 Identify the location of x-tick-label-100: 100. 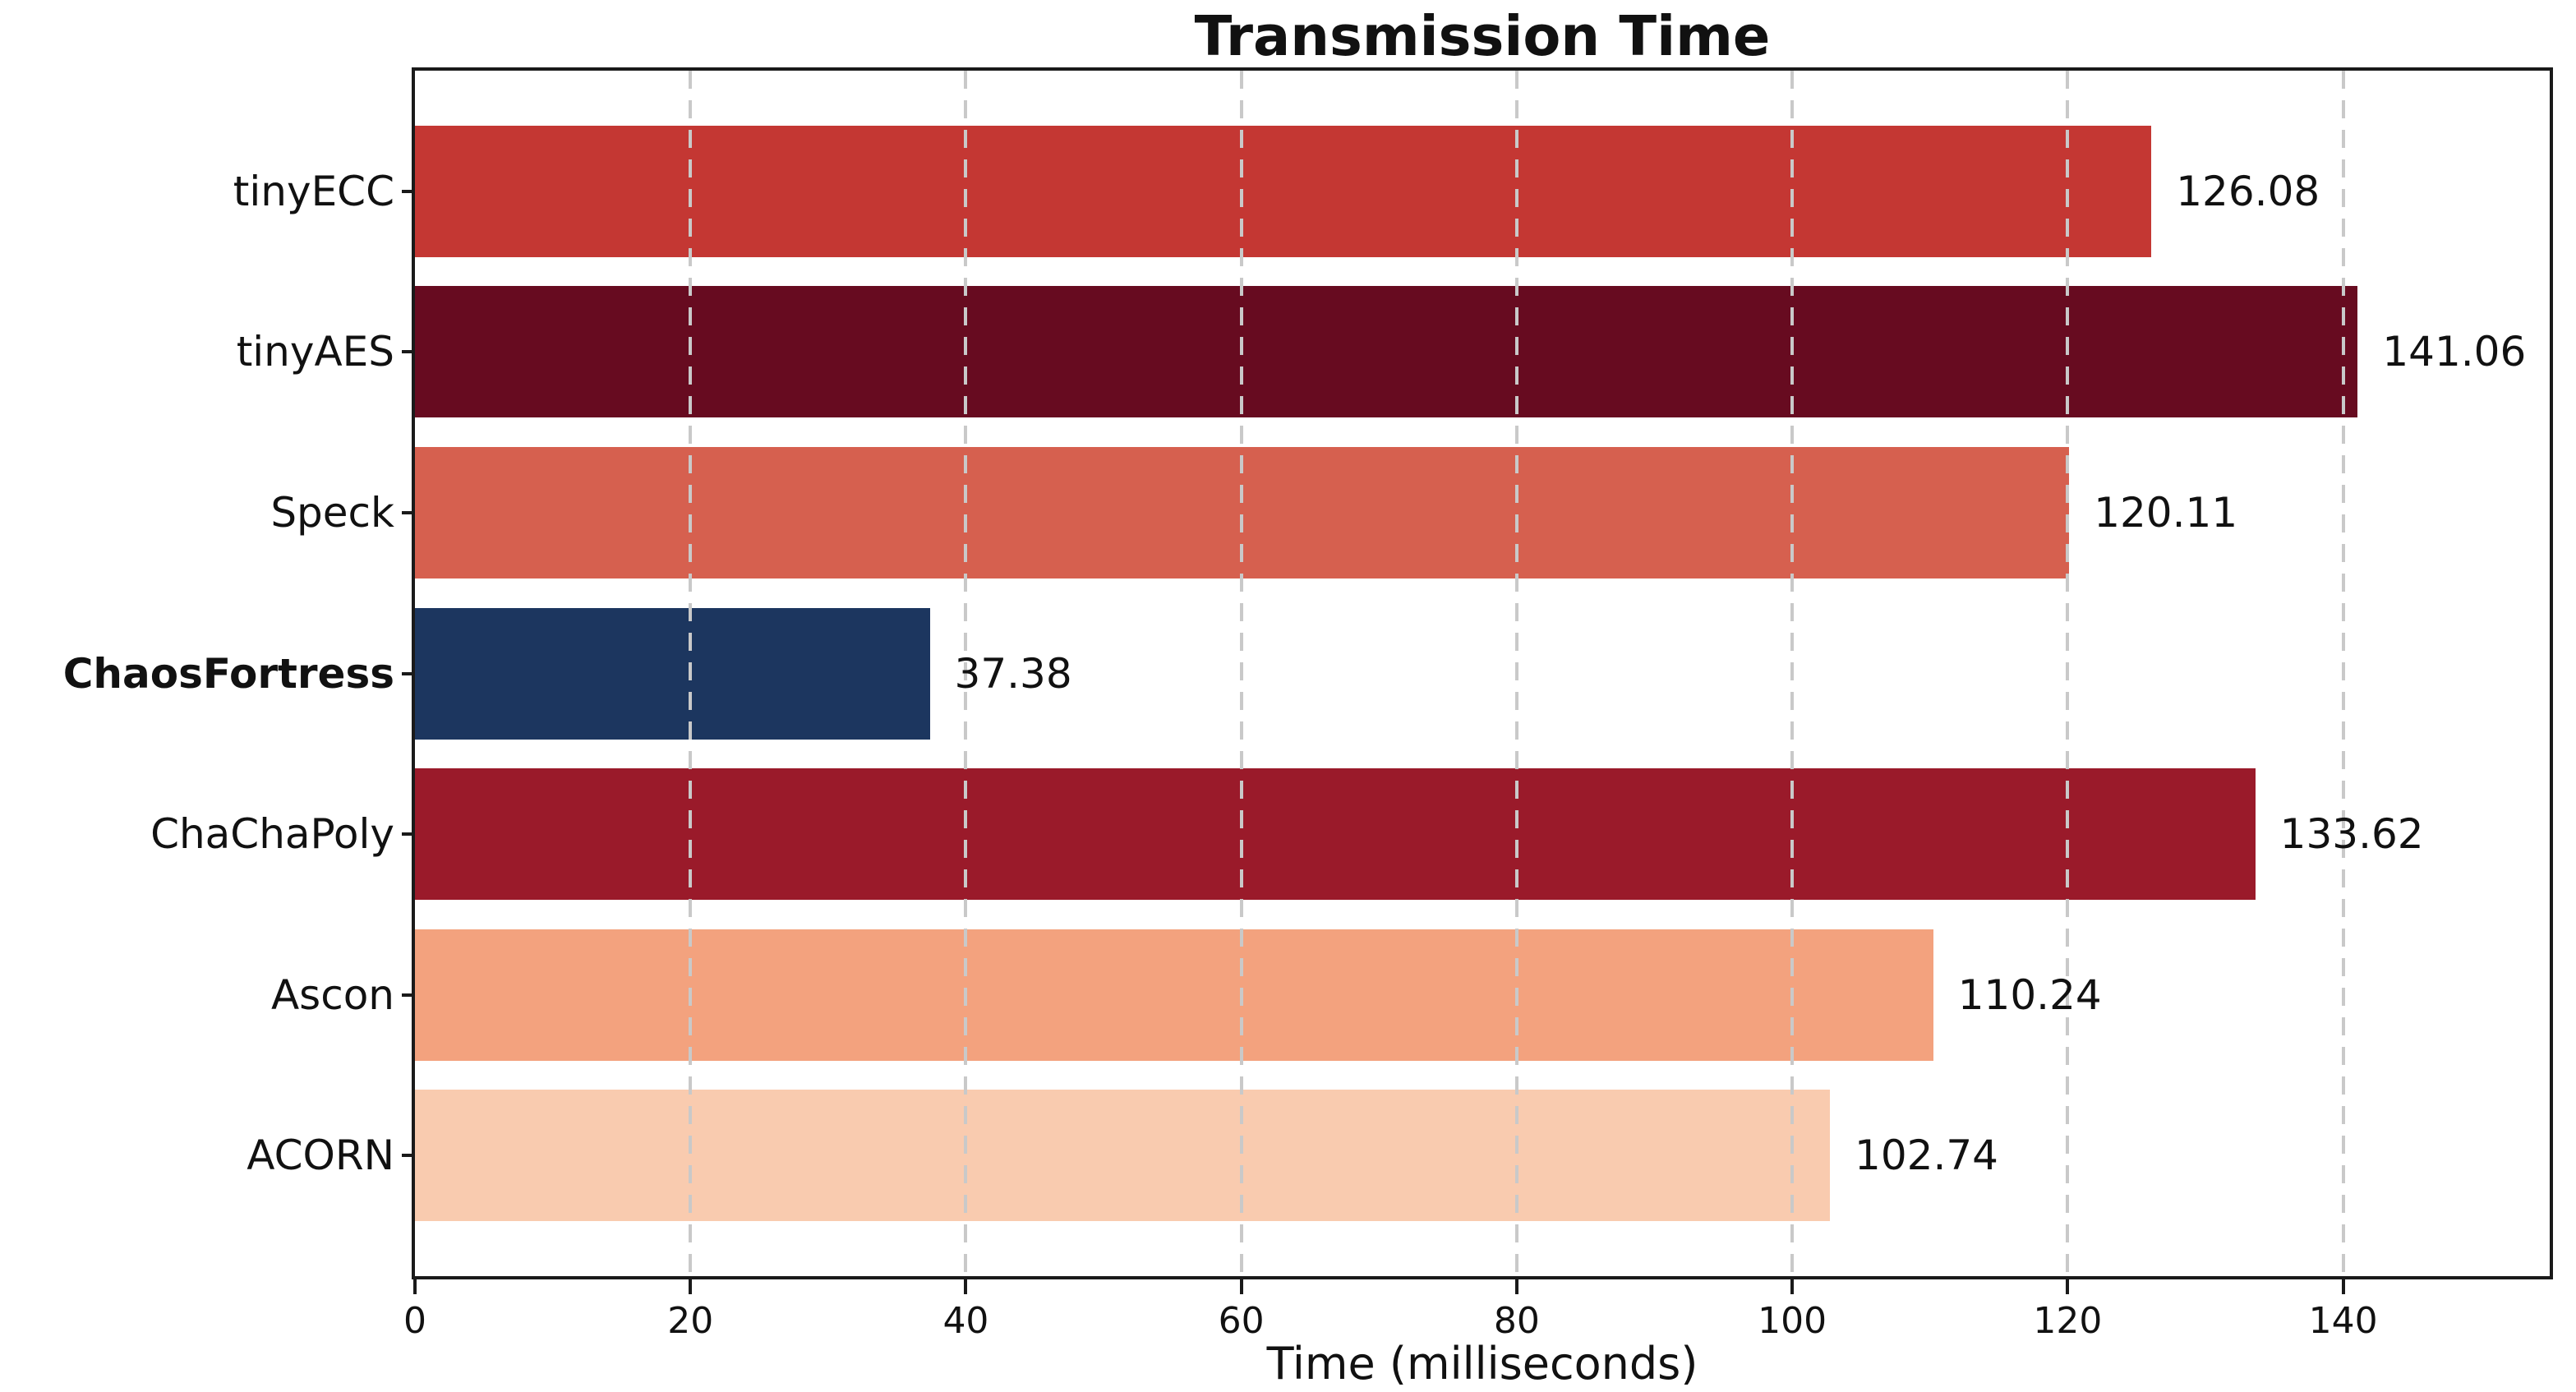
(1792, 1321).